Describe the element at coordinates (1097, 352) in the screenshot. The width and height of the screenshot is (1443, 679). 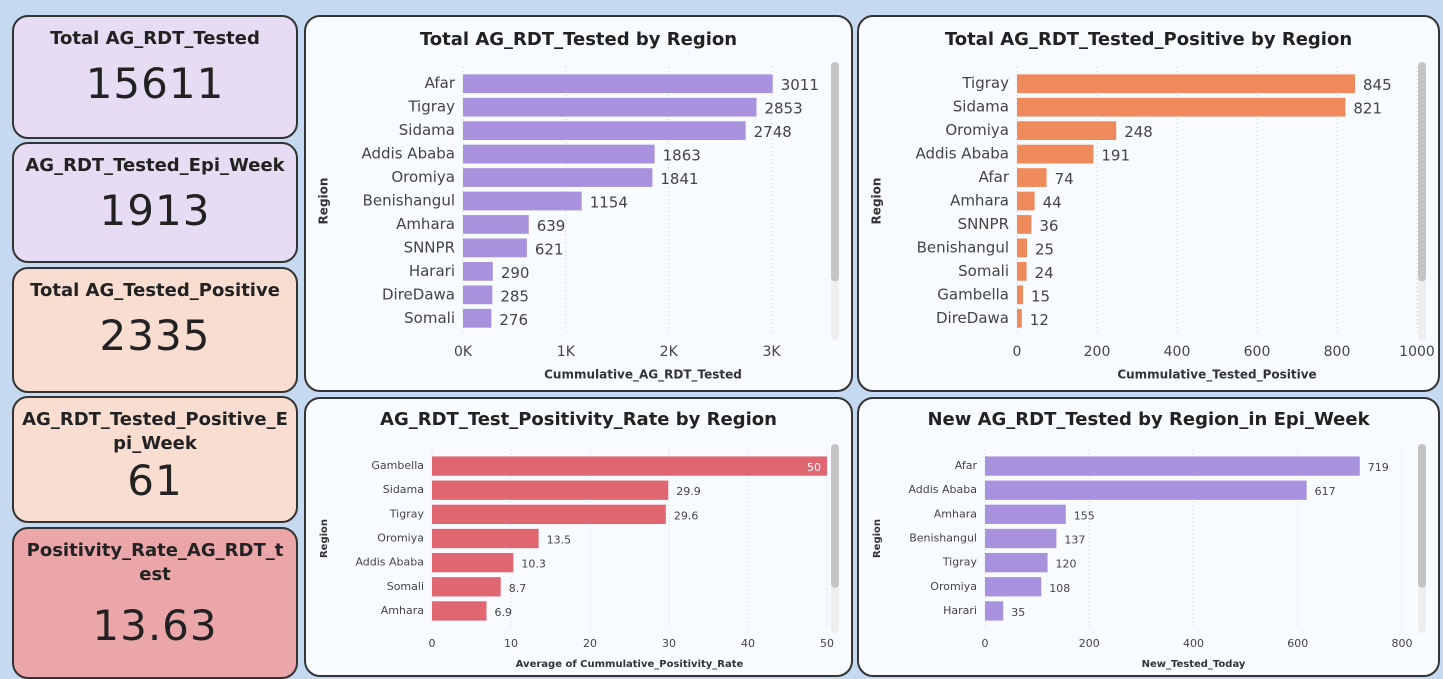
I see `x-tick-label: 200` at that location.